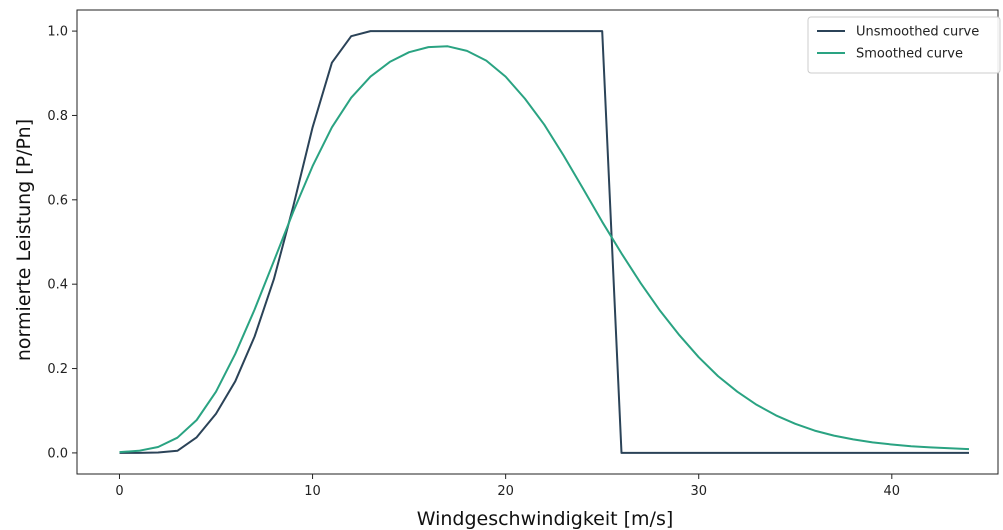 This screenshot has width=1003, height=530. I want to click on x-tick-label: 0, so click(119, 491).